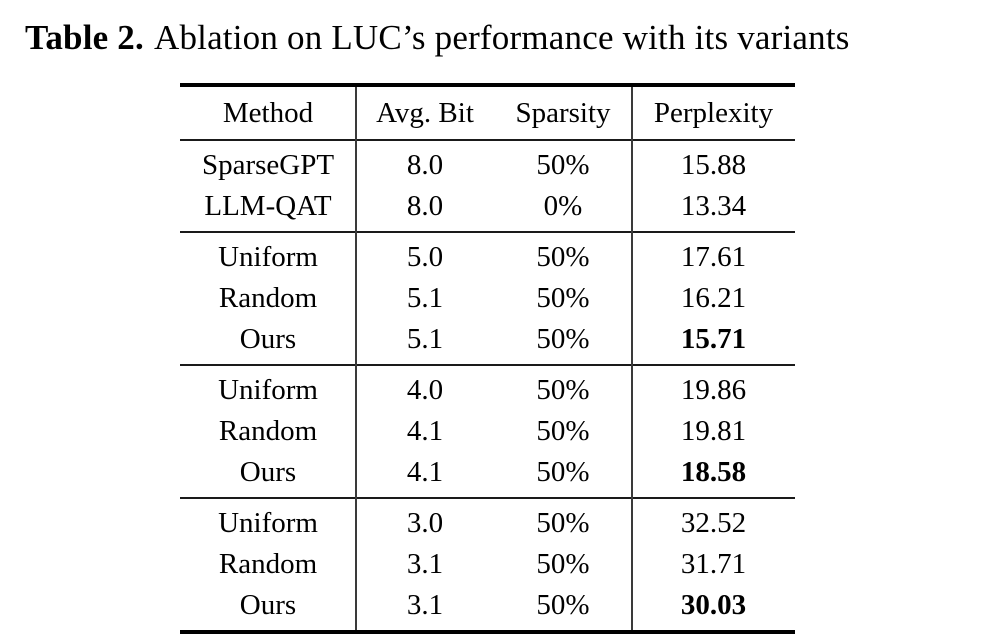 This screenshot has height=644, width=1004. I want to click on cell-method: SparseGPT, so click(268, 165).